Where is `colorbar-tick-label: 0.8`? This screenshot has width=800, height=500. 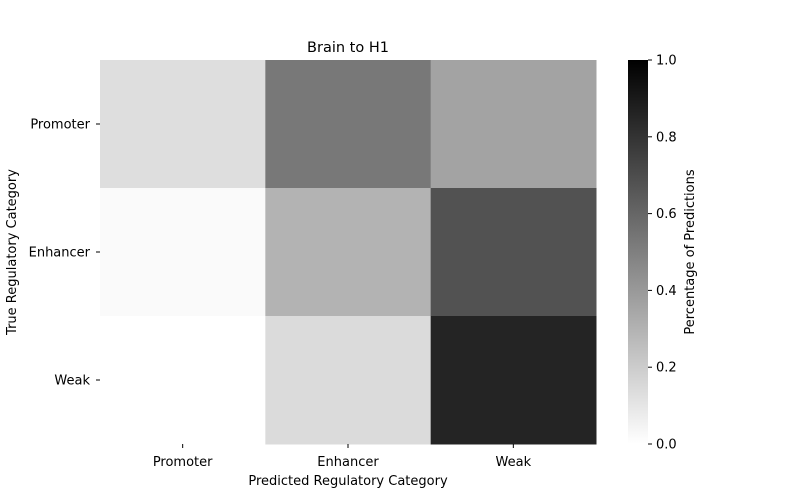 colorbar-tick-label: 0.8 is located at coordinates (666, 137).